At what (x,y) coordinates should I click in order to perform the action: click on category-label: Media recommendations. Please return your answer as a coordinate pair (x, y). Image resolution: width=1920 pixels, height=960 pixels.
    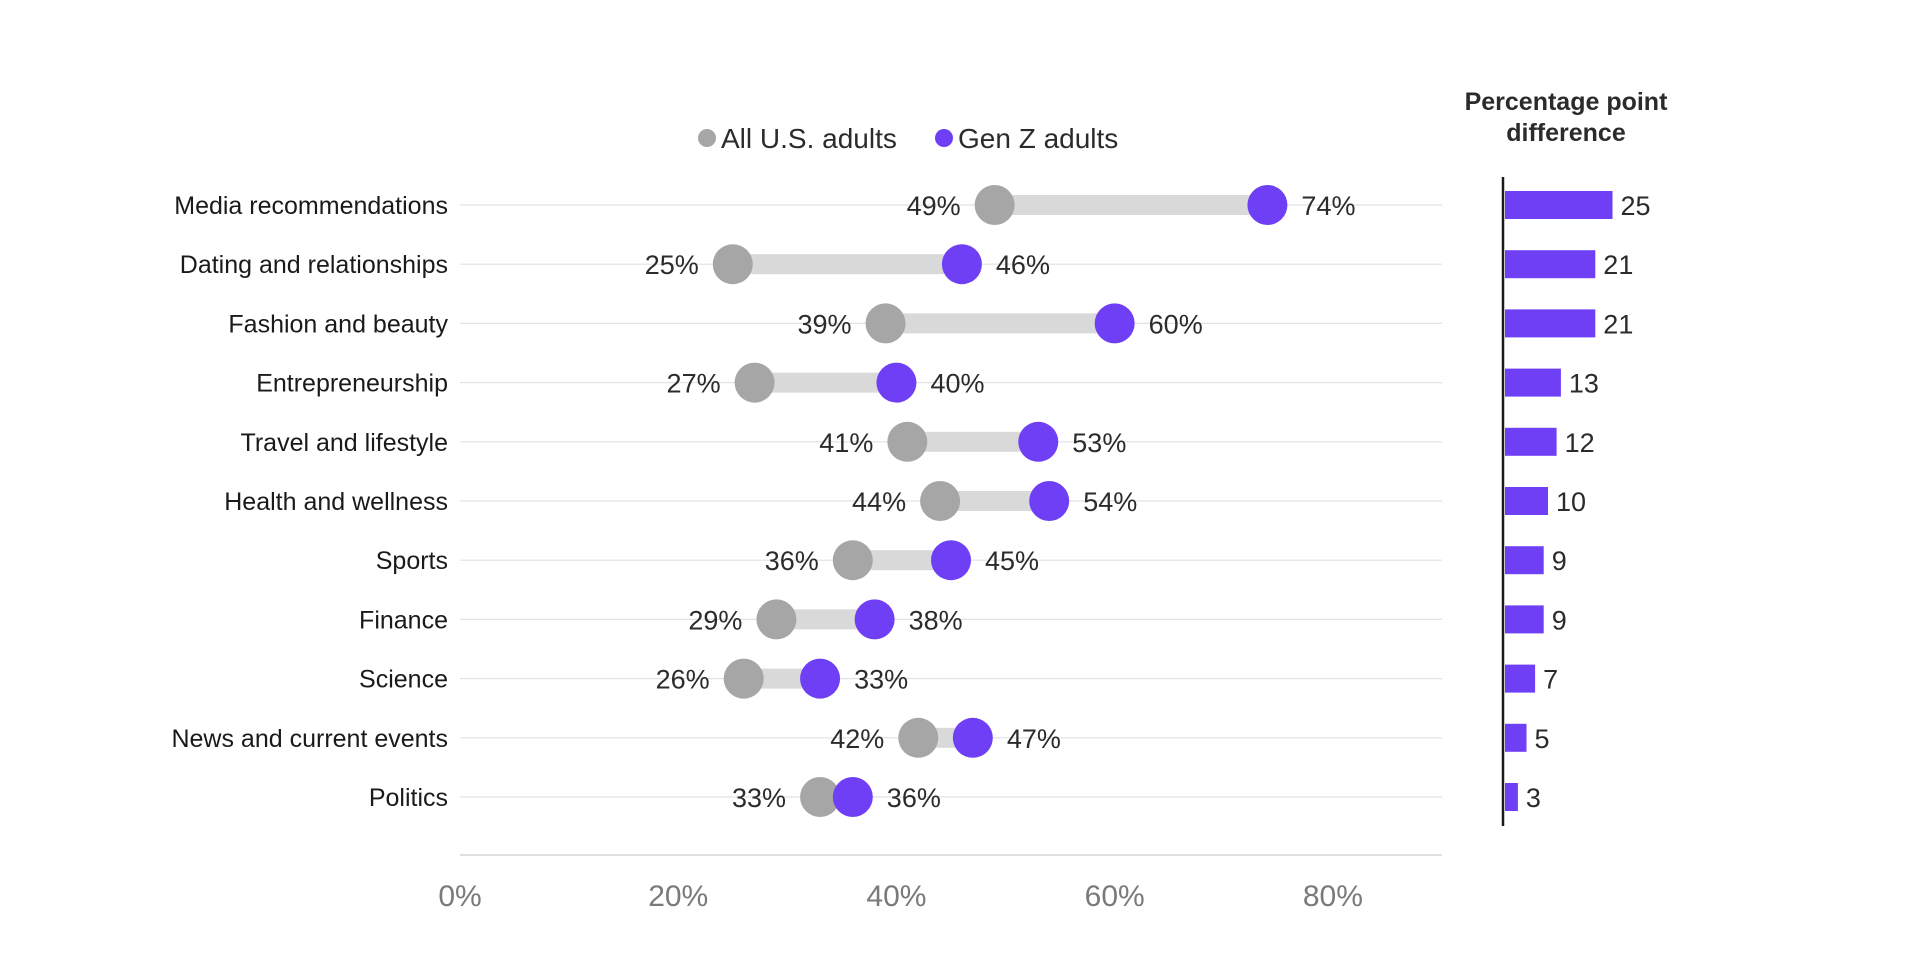
    Looking at the image, I should click on (311, 206).